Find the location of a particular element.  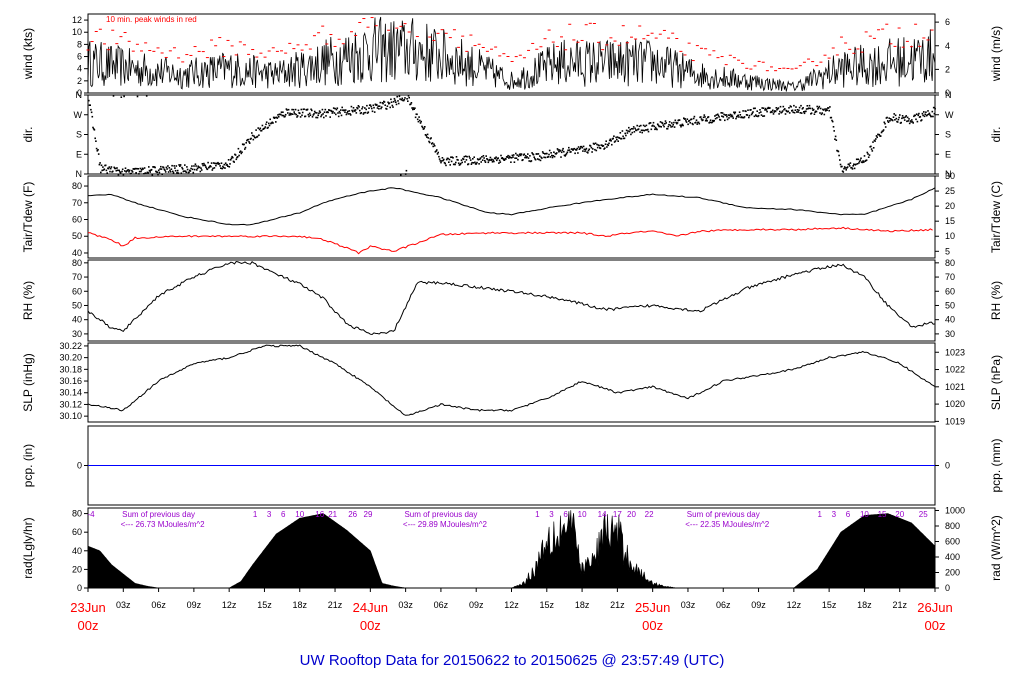

dir-ylabel-right: dir. is located at coordinates (996, 134).